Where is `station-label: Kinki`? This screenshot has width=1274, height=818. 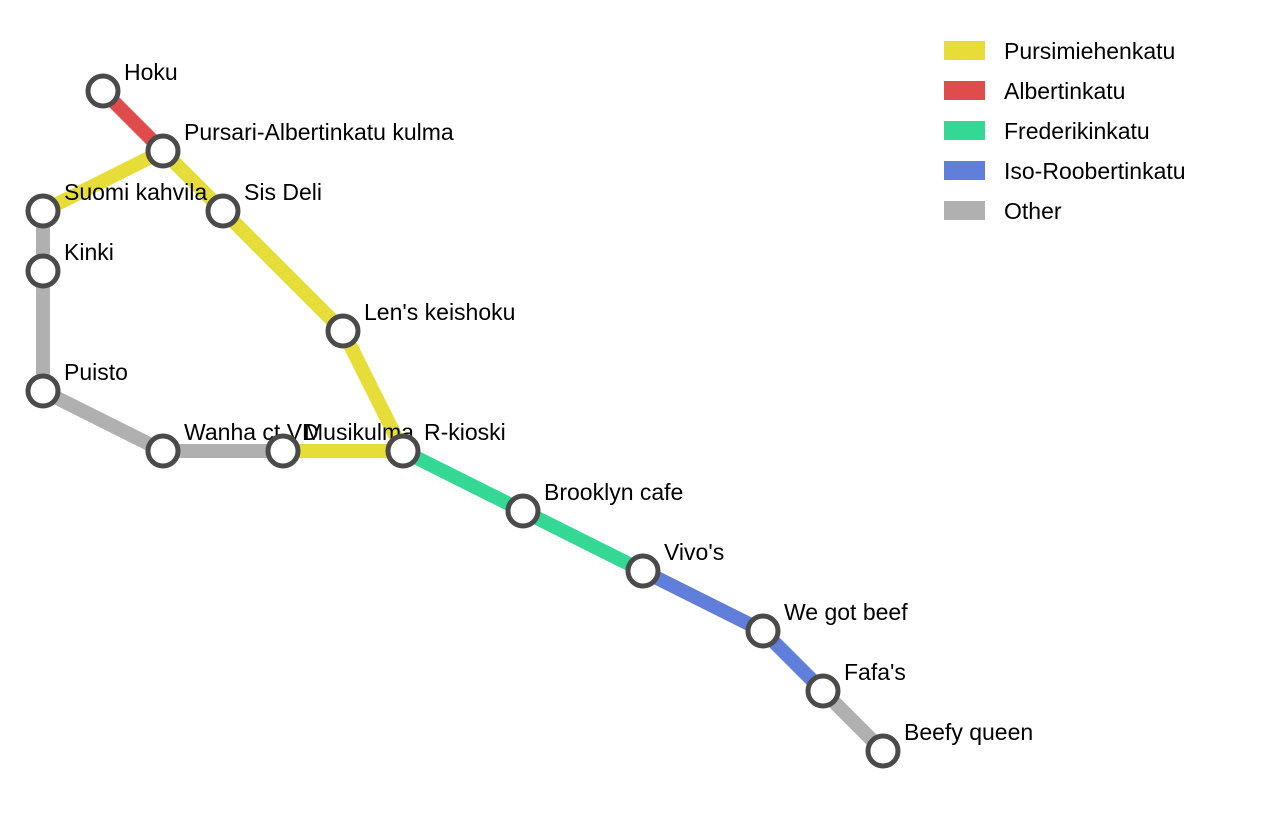 station-label: Kinki is located at coordinates (89, 252).